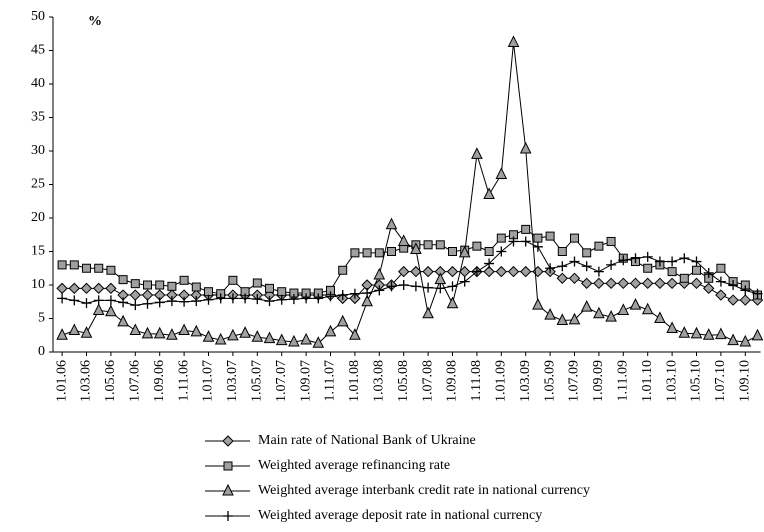 This screenshot has height=532, width=764. Describe the element at coordinates (598, 381) in the screenshot. I see `x-tick-label: 1.09.09` at that location.